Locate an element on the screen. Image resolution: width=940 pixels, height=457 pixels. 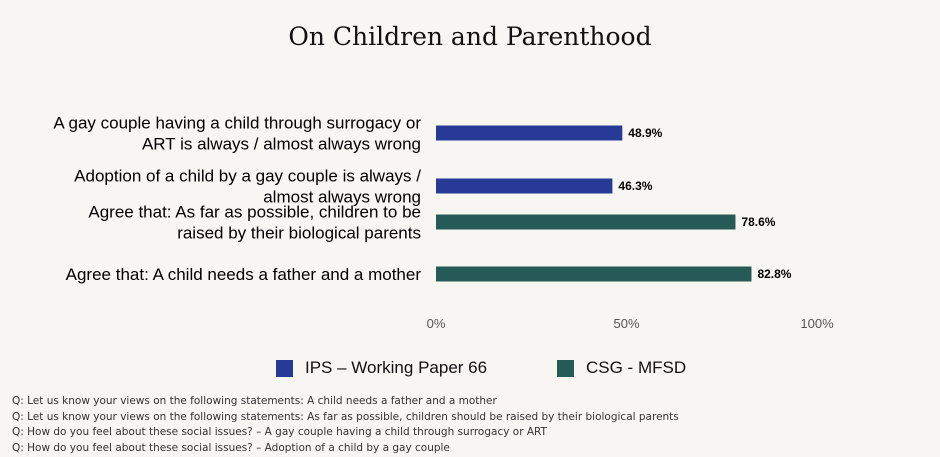
legend-item-csg: CSG - MFSD is located at coordinates (621, 368).